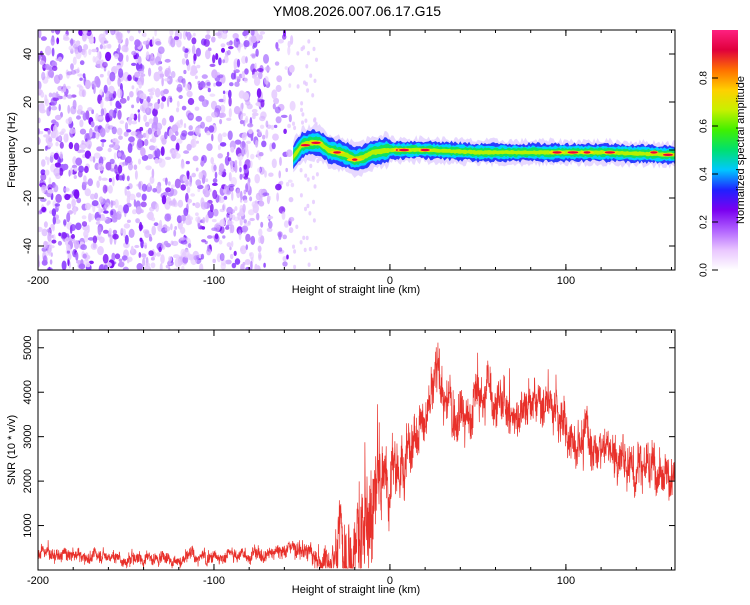 This screenshot has width=750, height=605. I want to click on spectrogram-y-label: Frequency (Hz), so click(12, 150).